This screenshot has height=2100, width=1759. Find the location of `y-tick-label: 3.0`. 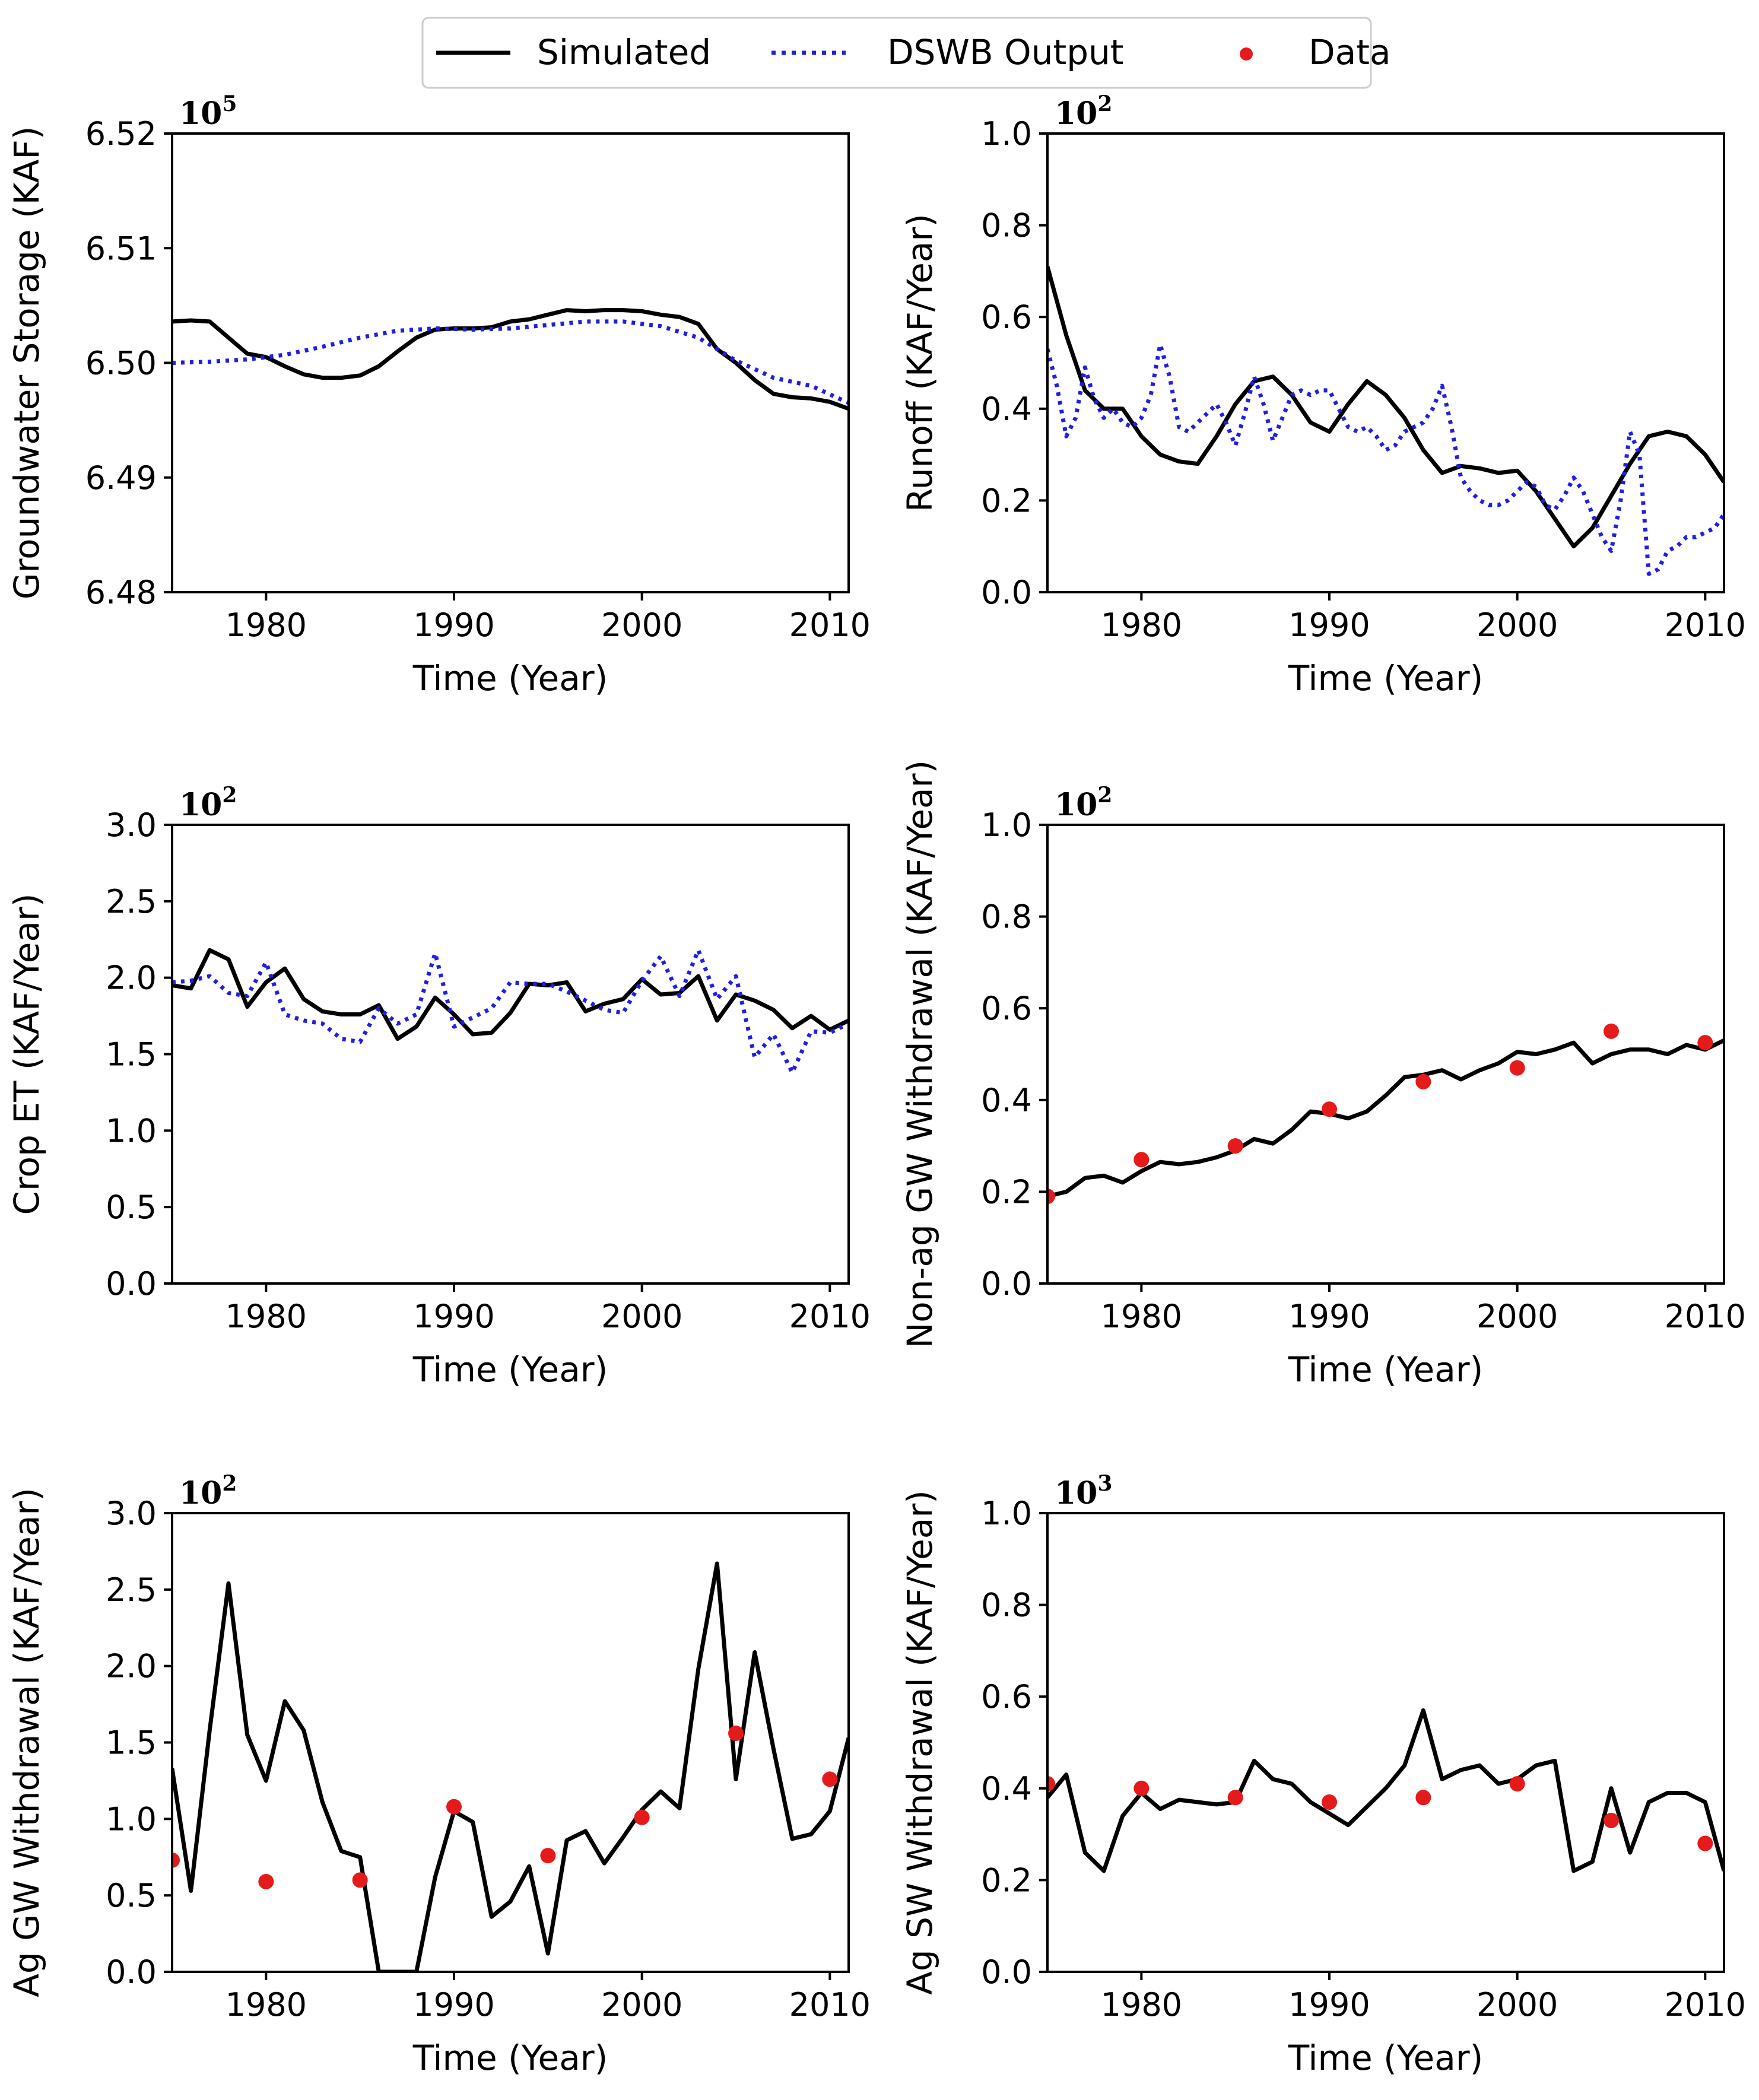

y-tick-label: 3.0 is located at coordinates (131, 1513).